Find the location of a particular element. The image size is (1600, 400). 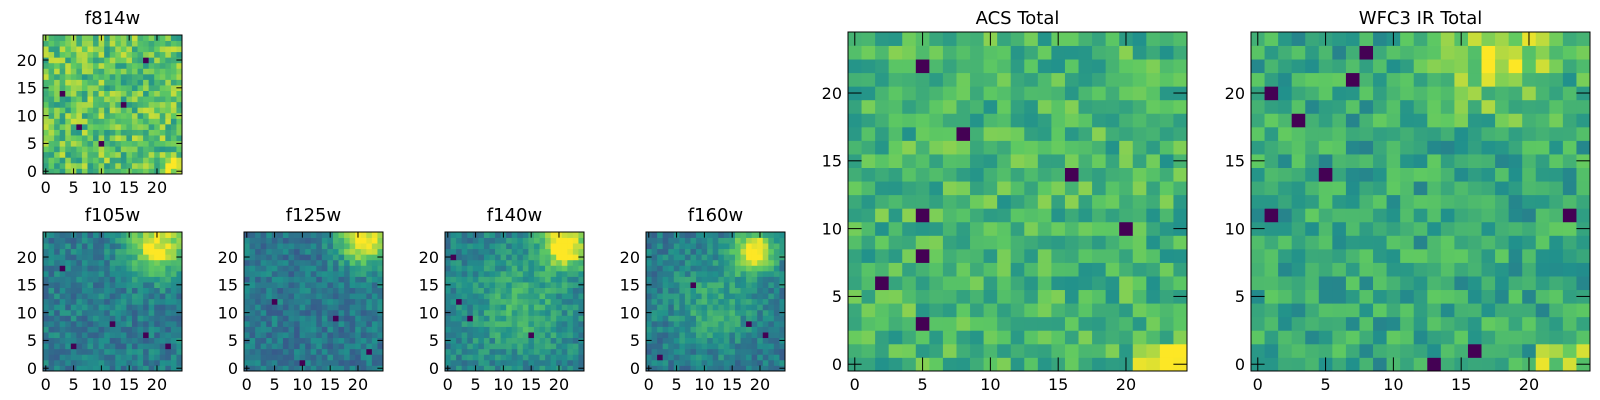

heatmap-cells is located at coordinates (314, 302).